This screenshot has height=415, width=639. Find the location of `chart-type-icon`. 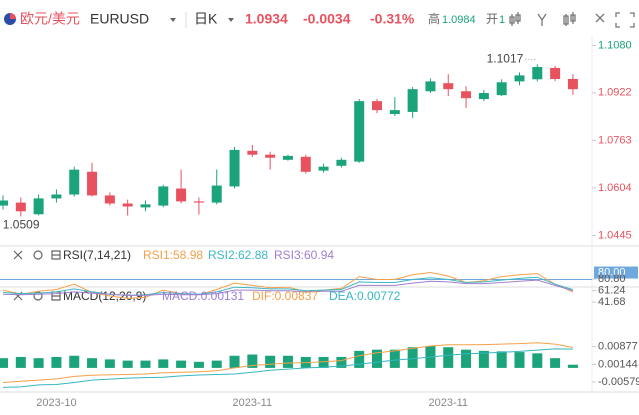

chart-type-icon is located at coordinates (569, 19).